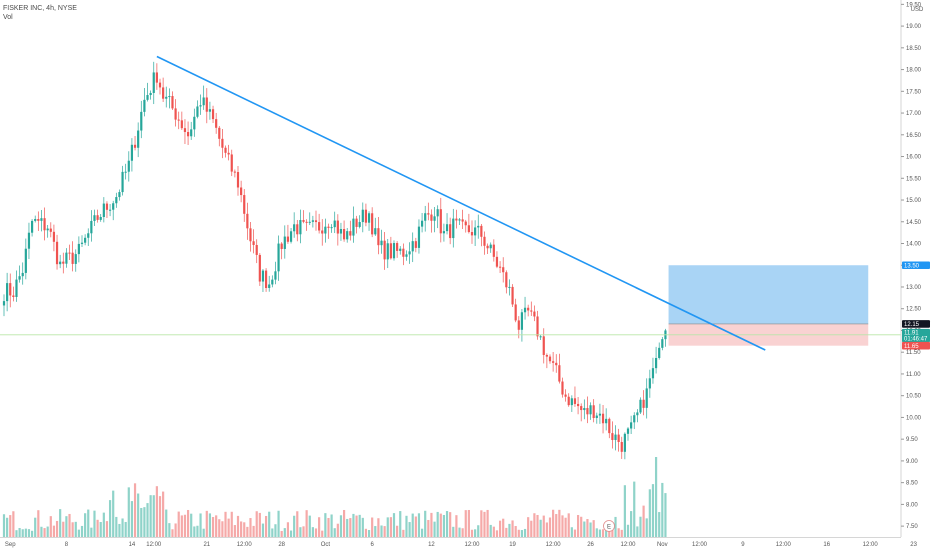  What do you see at coordinates (826, 545) in the screenshot?
I see `x-tick-label: 16` at bounding box center [826, 545].